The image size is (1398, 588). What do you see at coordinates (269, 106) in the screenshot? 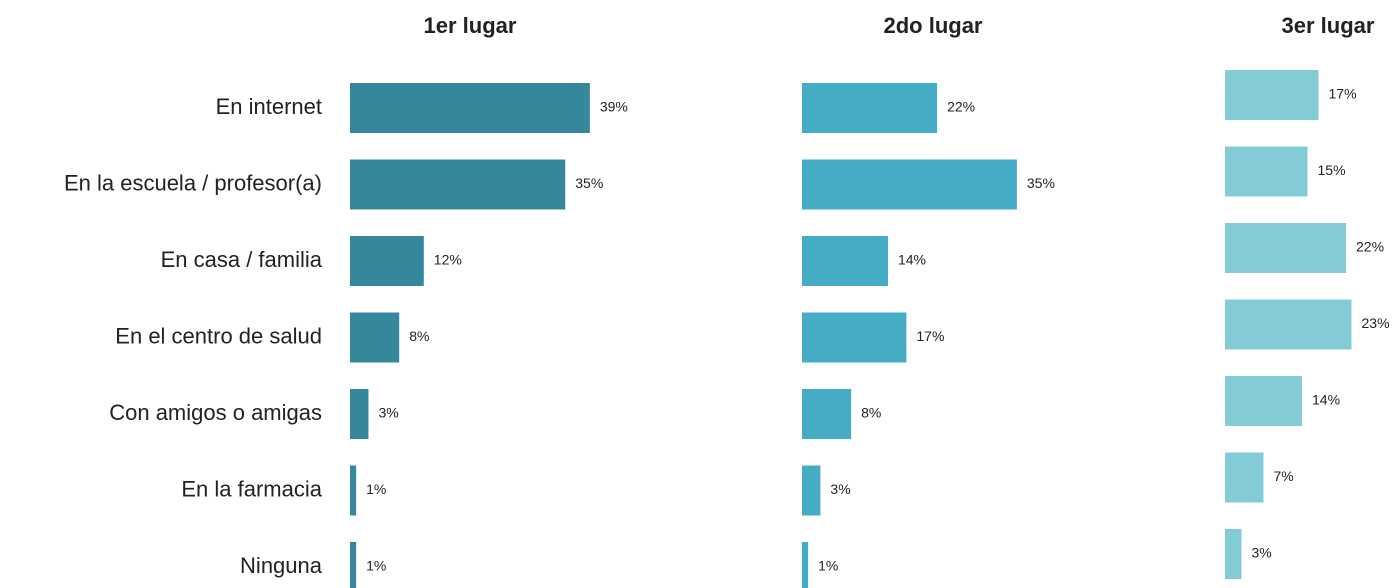
I see `category-label: En internet` at bounding box center [269, 106].